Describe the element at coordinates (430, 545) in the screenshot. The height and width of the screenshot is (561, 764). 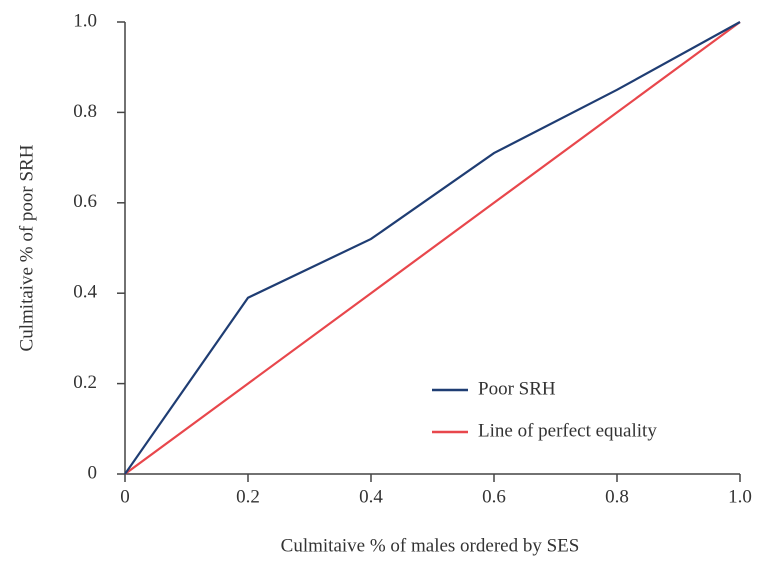
I see `x-axis-title: Culmitaive % of males ordered by SES` at that location.